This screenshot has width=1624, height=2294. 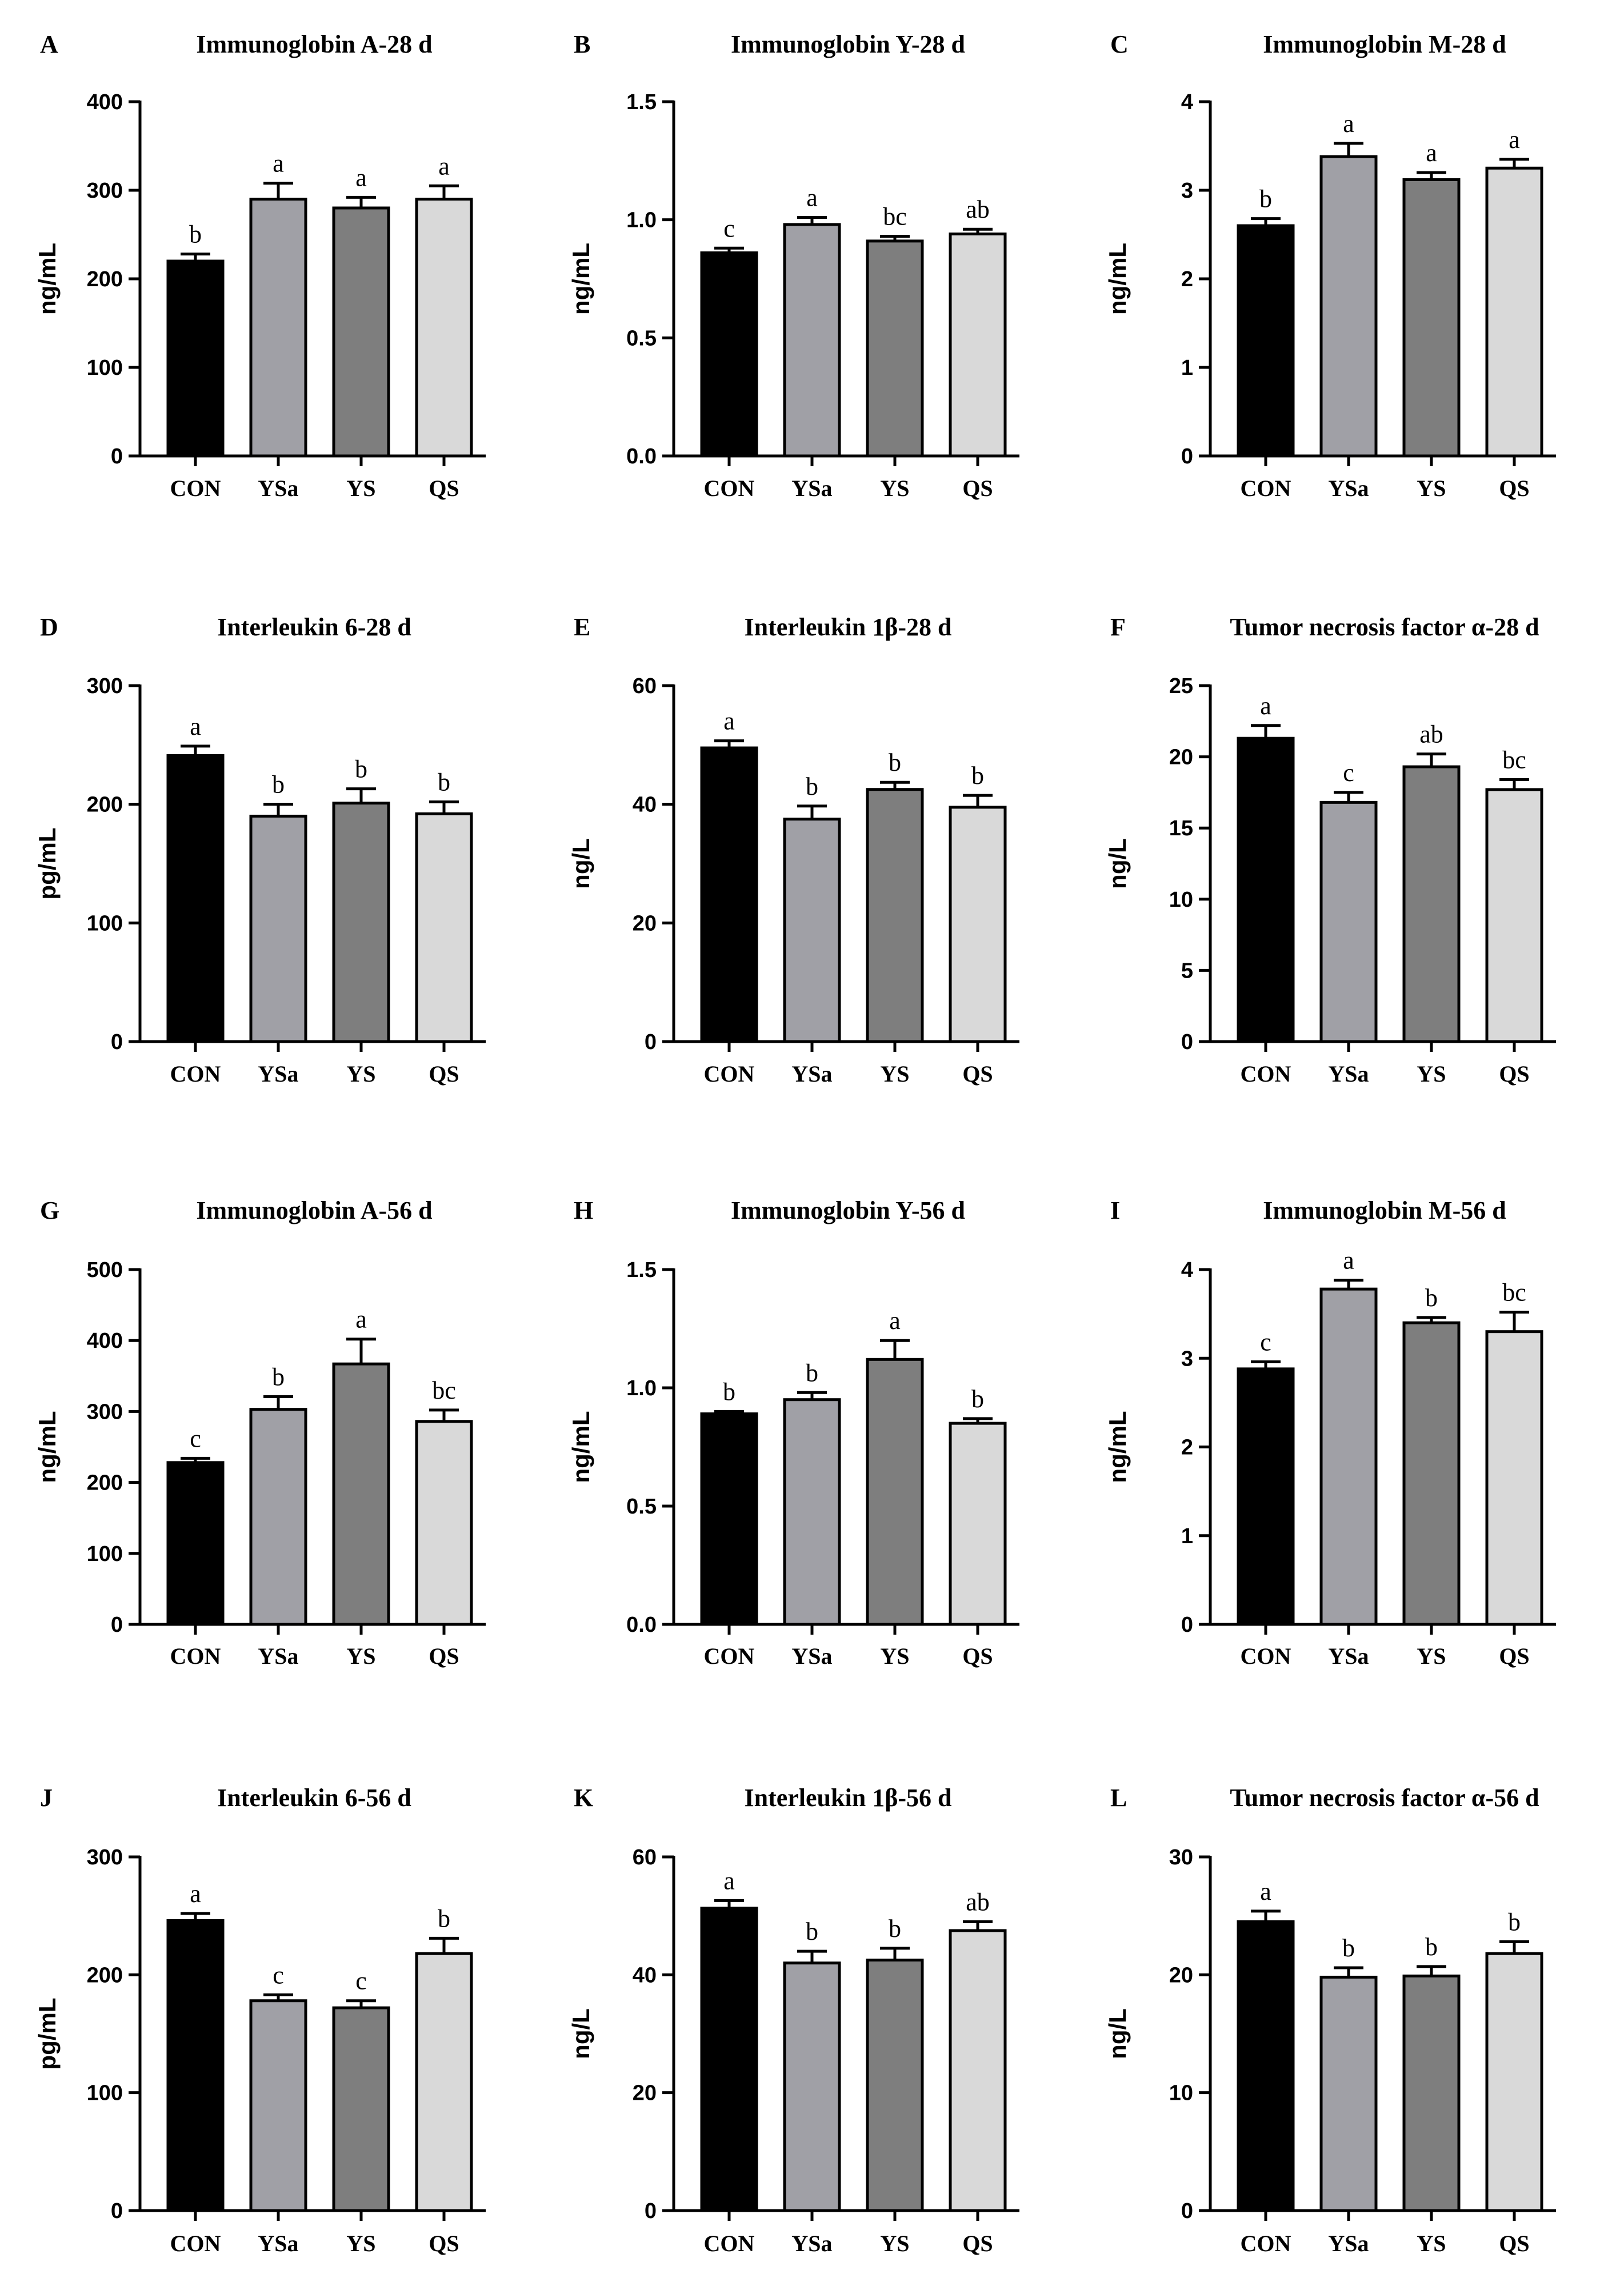 I want to click on y-tick-label: 25, so click(x=1181, y=686).